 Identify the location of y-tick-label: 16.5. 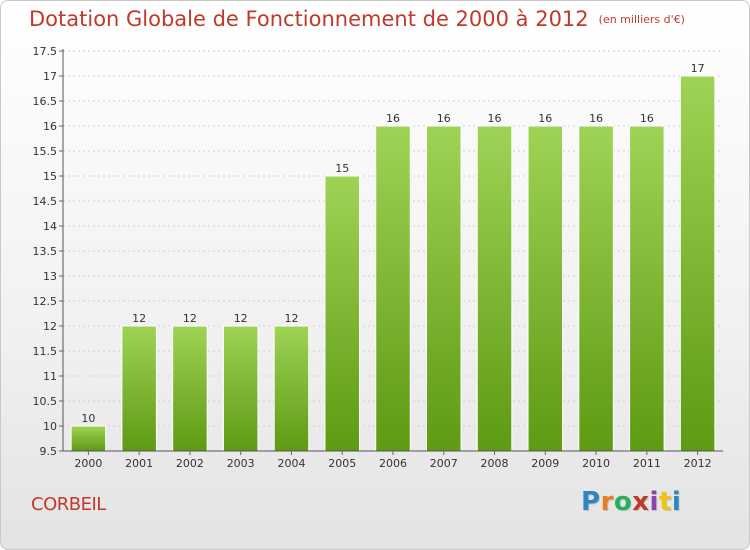
(45, 101).